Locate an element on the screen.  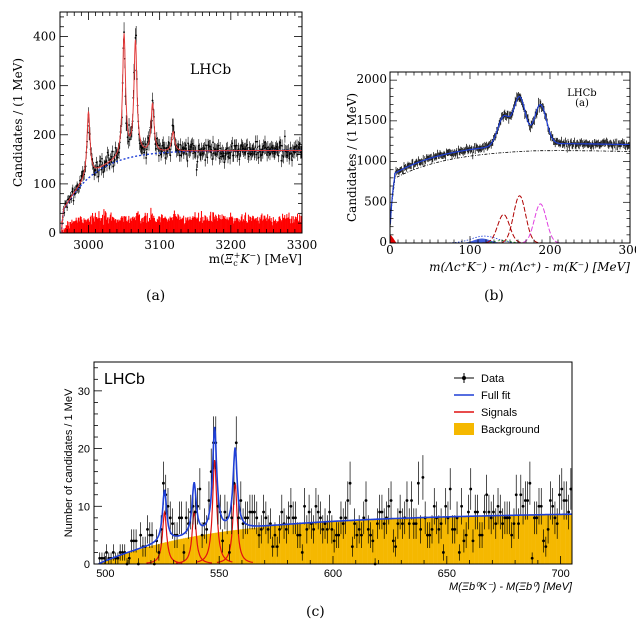
lhcb-watermark: LHCb is located at coordinates (210, 70).